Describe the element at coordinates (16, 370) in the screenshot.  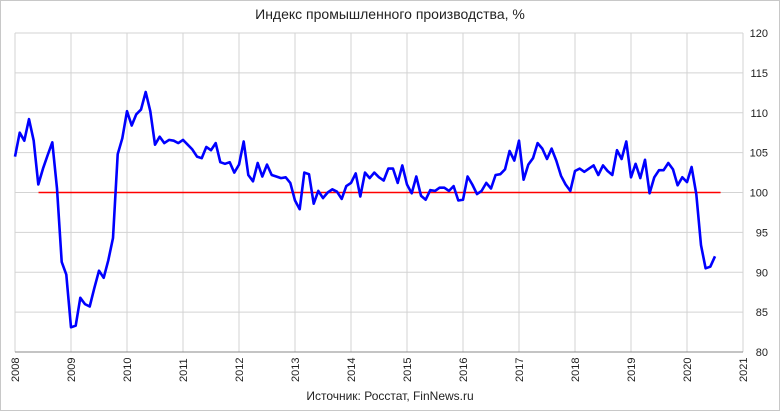
I see `x-tick-label: 2008` at that location.